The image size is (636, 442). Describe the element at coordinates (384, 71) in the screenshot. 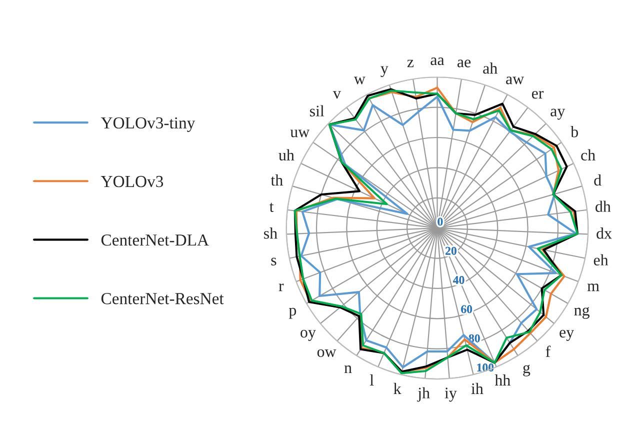

I see `spoke-label: y` at that location.